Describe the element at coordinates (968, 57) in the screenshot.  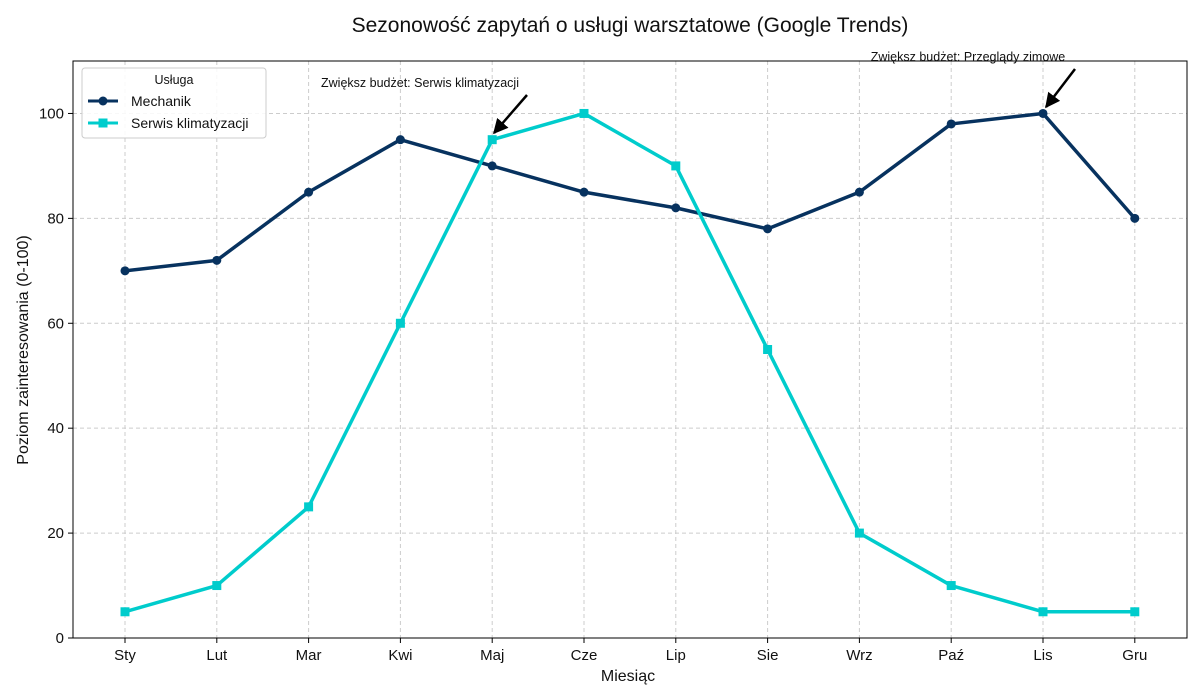
I see `annotation-winter-budget: Zwiększ budżet: Przeglądy zimowe` at that location.